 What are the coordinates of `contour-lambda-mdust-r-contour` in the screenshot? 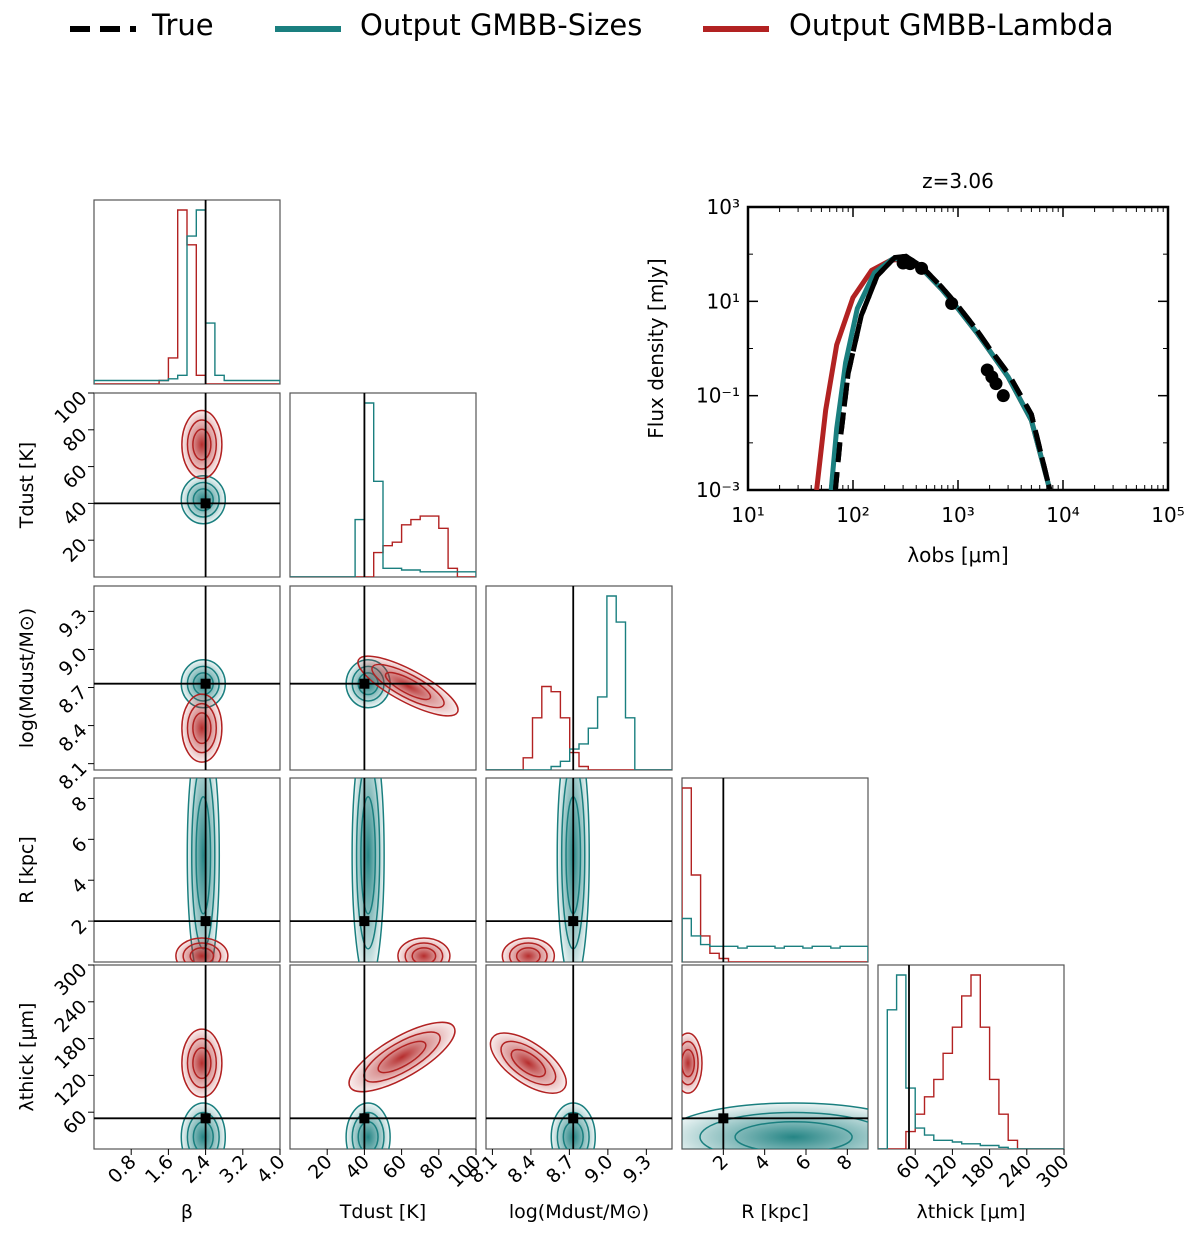 It's located at (528, 954).